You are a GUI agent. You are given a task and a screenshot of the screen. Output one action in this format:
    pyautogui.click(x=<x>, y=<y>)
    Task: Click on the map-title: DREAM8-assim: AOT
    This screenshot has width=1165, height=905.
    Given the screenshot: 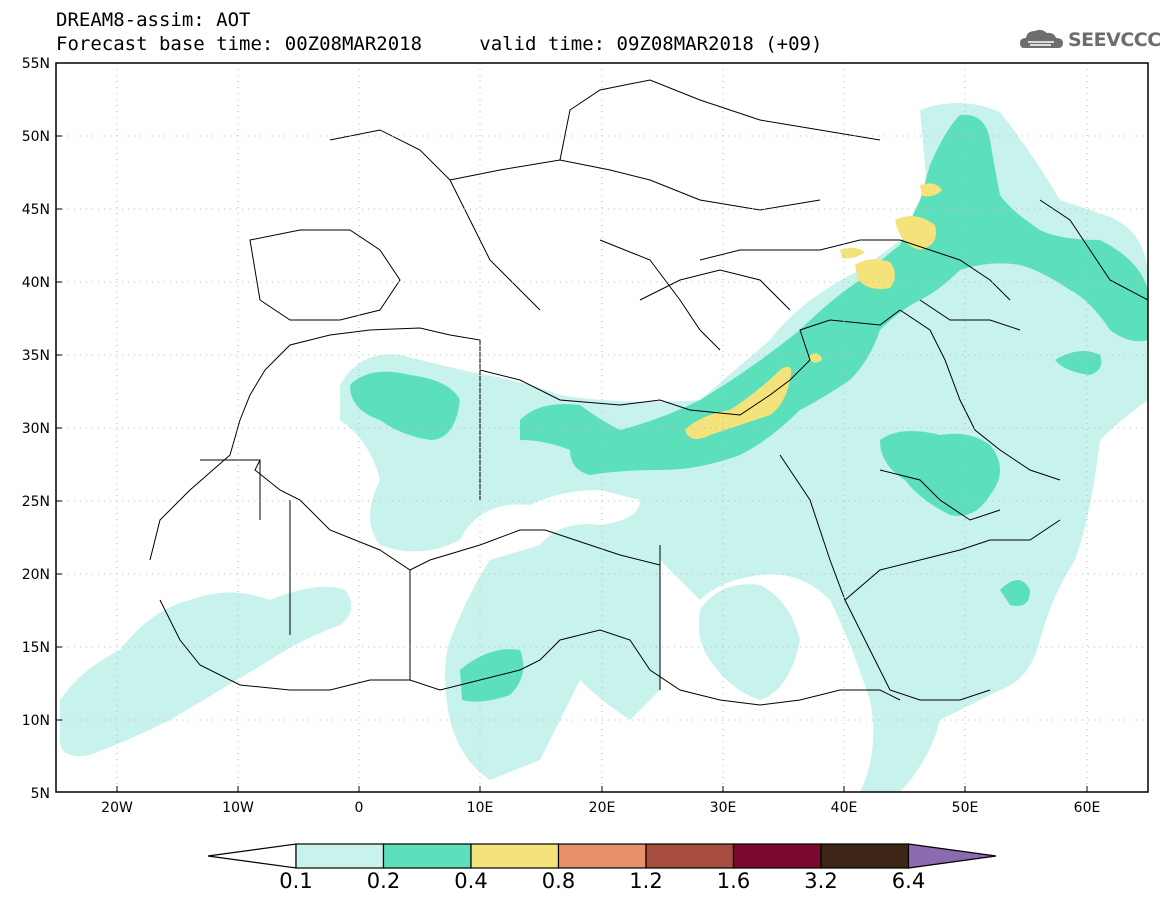 What is the action you would take?
    pyautogui.click(x=153, y=20)
    